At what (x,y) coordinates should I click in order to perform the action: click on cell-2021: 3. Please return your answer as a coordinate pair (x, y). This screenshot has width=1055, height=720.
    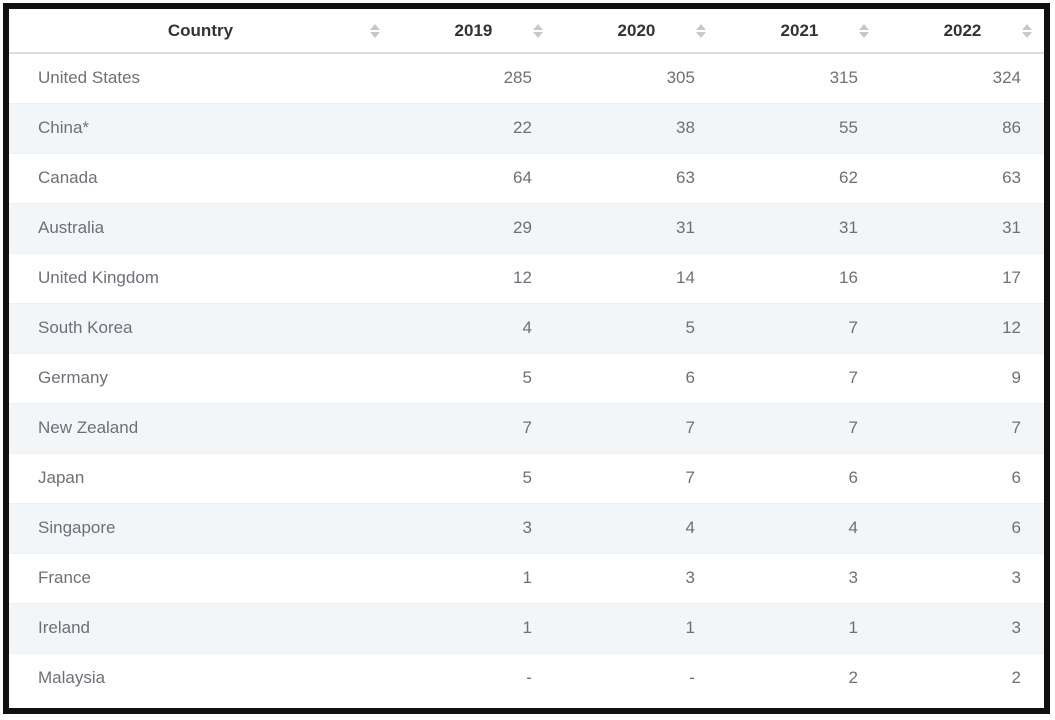
    Looking at the image, I should click on (799, 577).